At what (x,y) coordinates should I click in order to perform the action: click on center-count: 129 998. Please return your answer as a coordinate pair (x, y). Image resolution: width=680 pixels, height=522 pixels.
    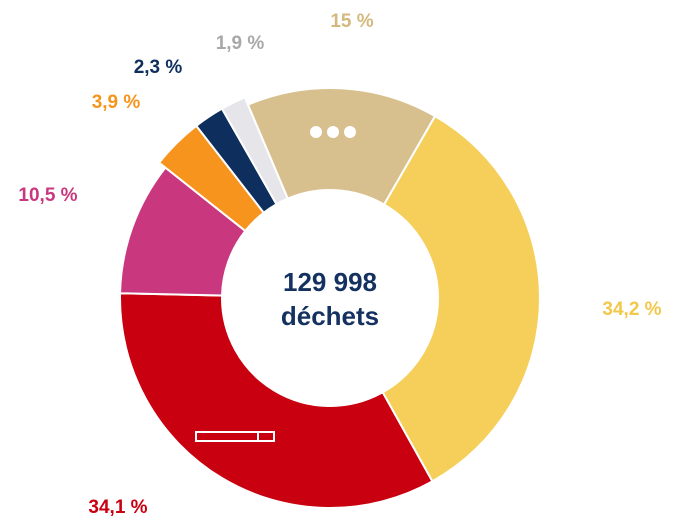
    Looking at the image, I should click on (330, 282).